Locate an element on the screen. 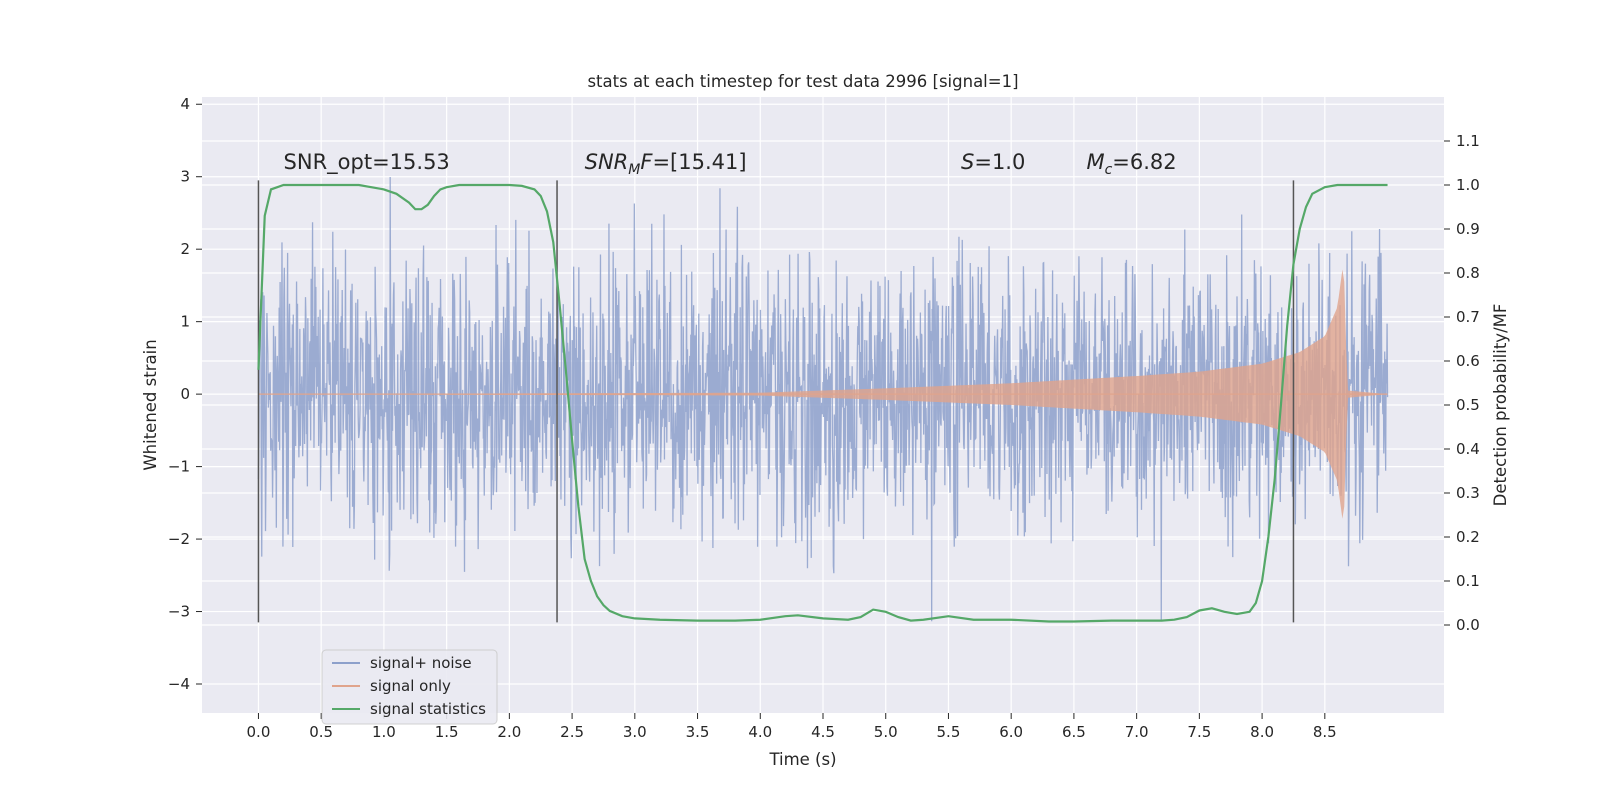 The image size is (1600, 800). x-tick-label-17: 8.5 is located at coordinates (1325, 732).